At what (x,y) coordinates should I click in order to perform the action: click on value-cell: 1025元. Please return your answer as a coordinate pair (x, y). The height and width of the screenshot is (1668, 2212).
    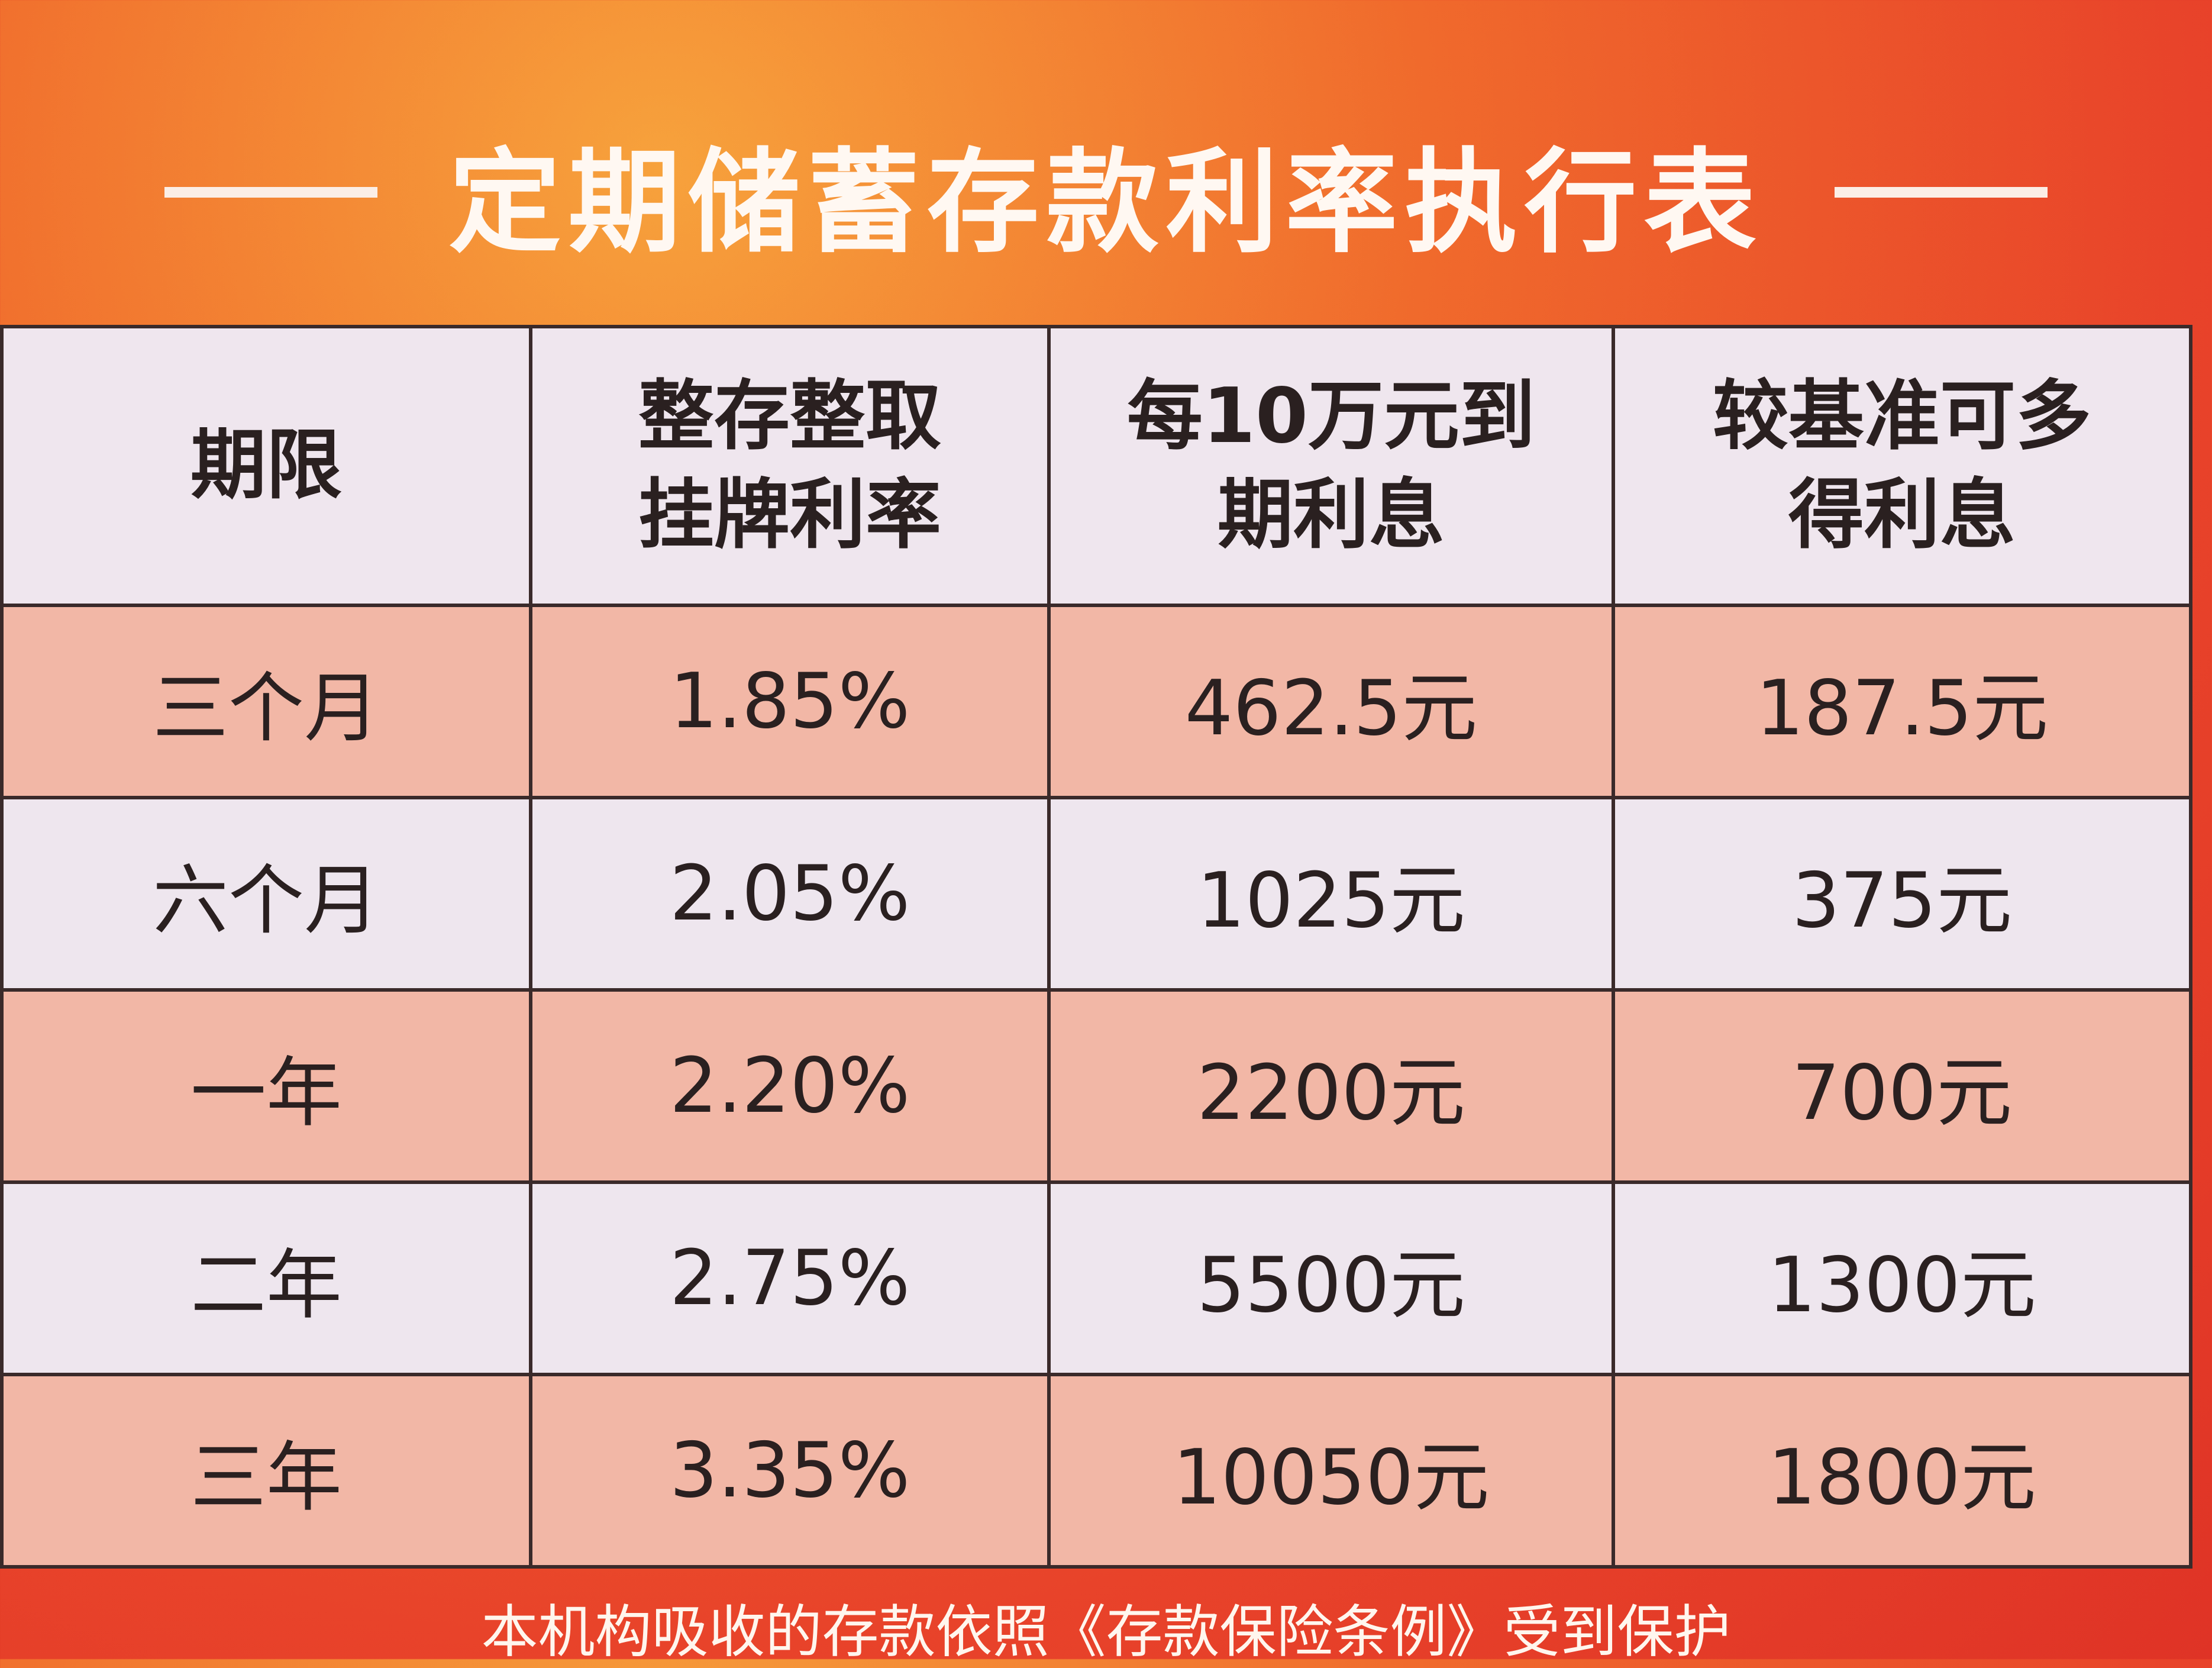
    Looking at the image, I should click on (1331, 894).